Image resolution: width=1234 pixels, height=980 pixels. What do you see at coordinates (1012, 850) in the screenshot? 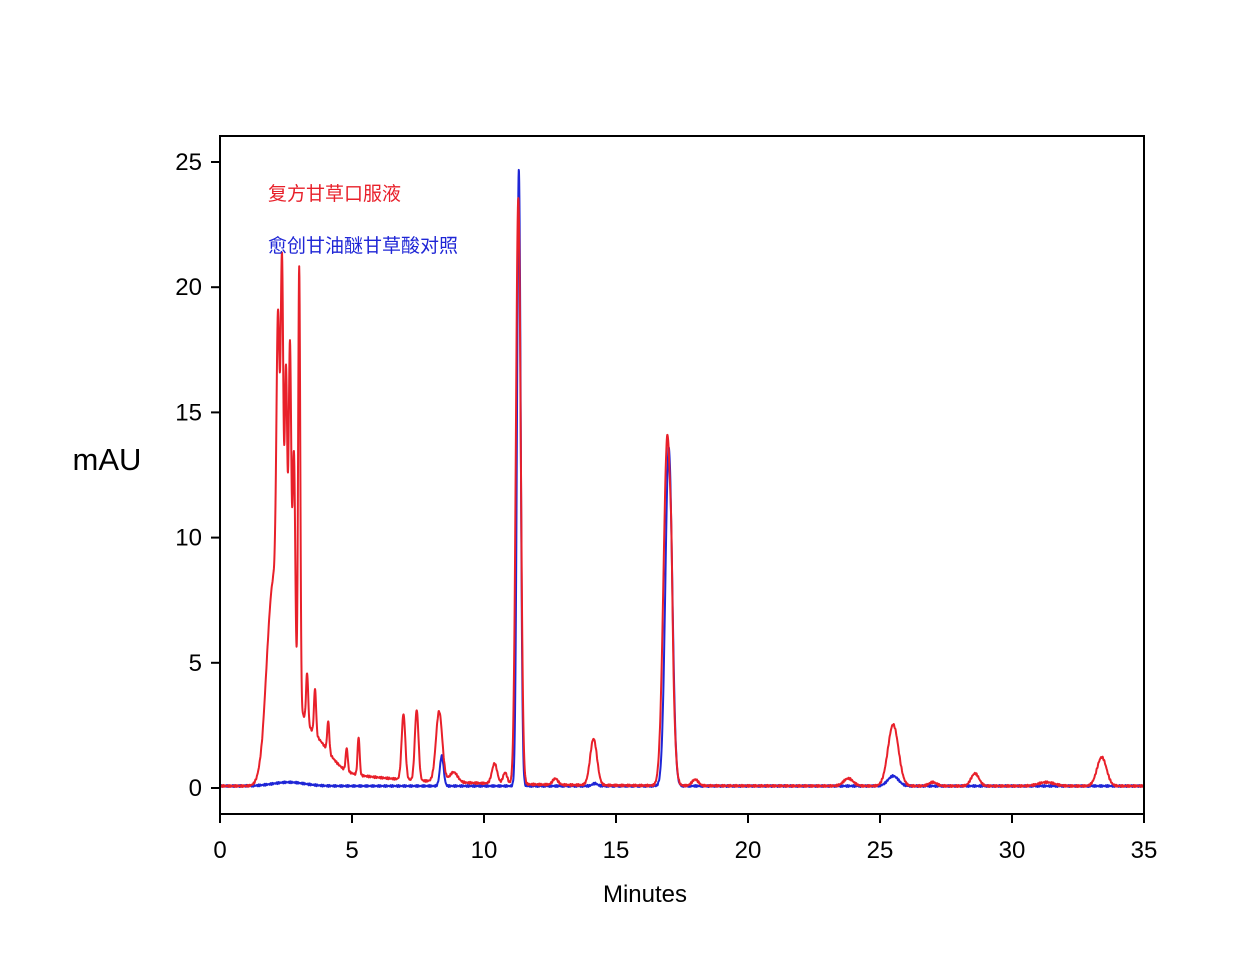
I see `x-tick-label: 30` at bounding box center [1012, 850].